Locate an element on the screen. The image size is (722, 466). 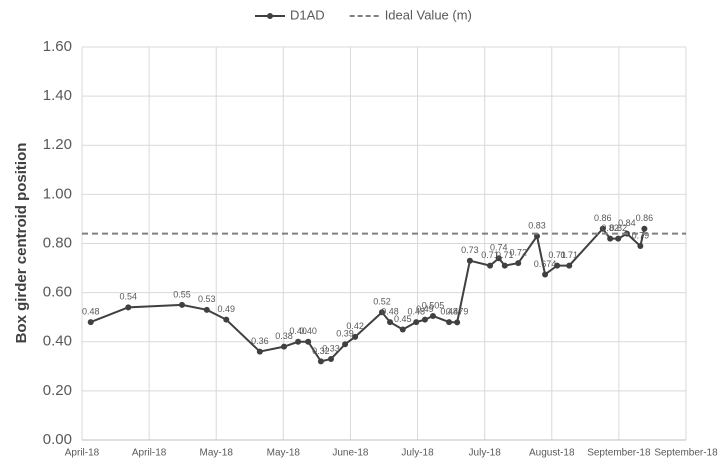
x-tick-label: August-18 is located at coordinates (552, 453).